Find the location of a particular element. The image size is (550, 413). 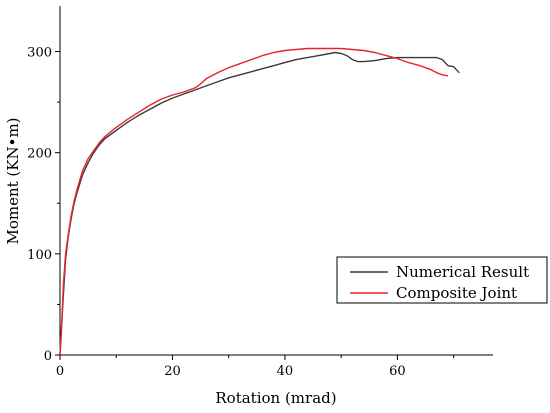

x-tick-label: 60 is located at coordinates (397, 371).